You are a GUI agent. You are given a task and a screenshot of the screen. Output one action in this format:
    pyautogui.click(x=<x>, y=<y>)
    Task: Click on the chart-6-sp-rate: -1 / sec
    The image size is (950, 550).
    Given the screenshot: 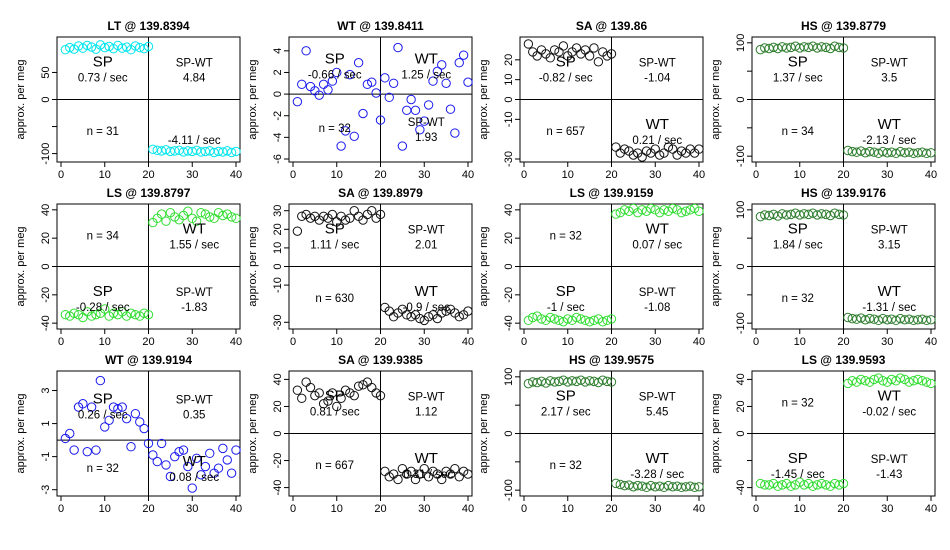 What is the action you would take?
    pyautogui.click(x=566, y=308)
    